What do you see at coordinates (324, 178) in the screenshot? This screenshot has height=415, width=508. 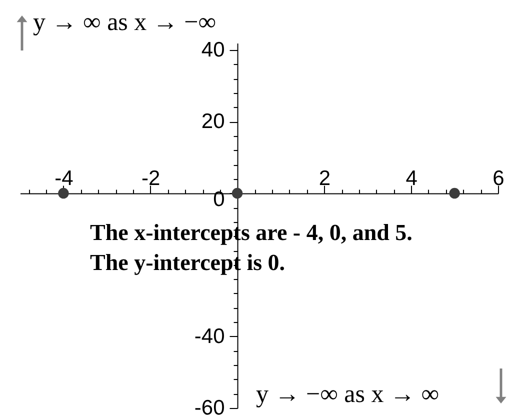 I see `x-tick-label: 2` at bounding box center [324, 178].